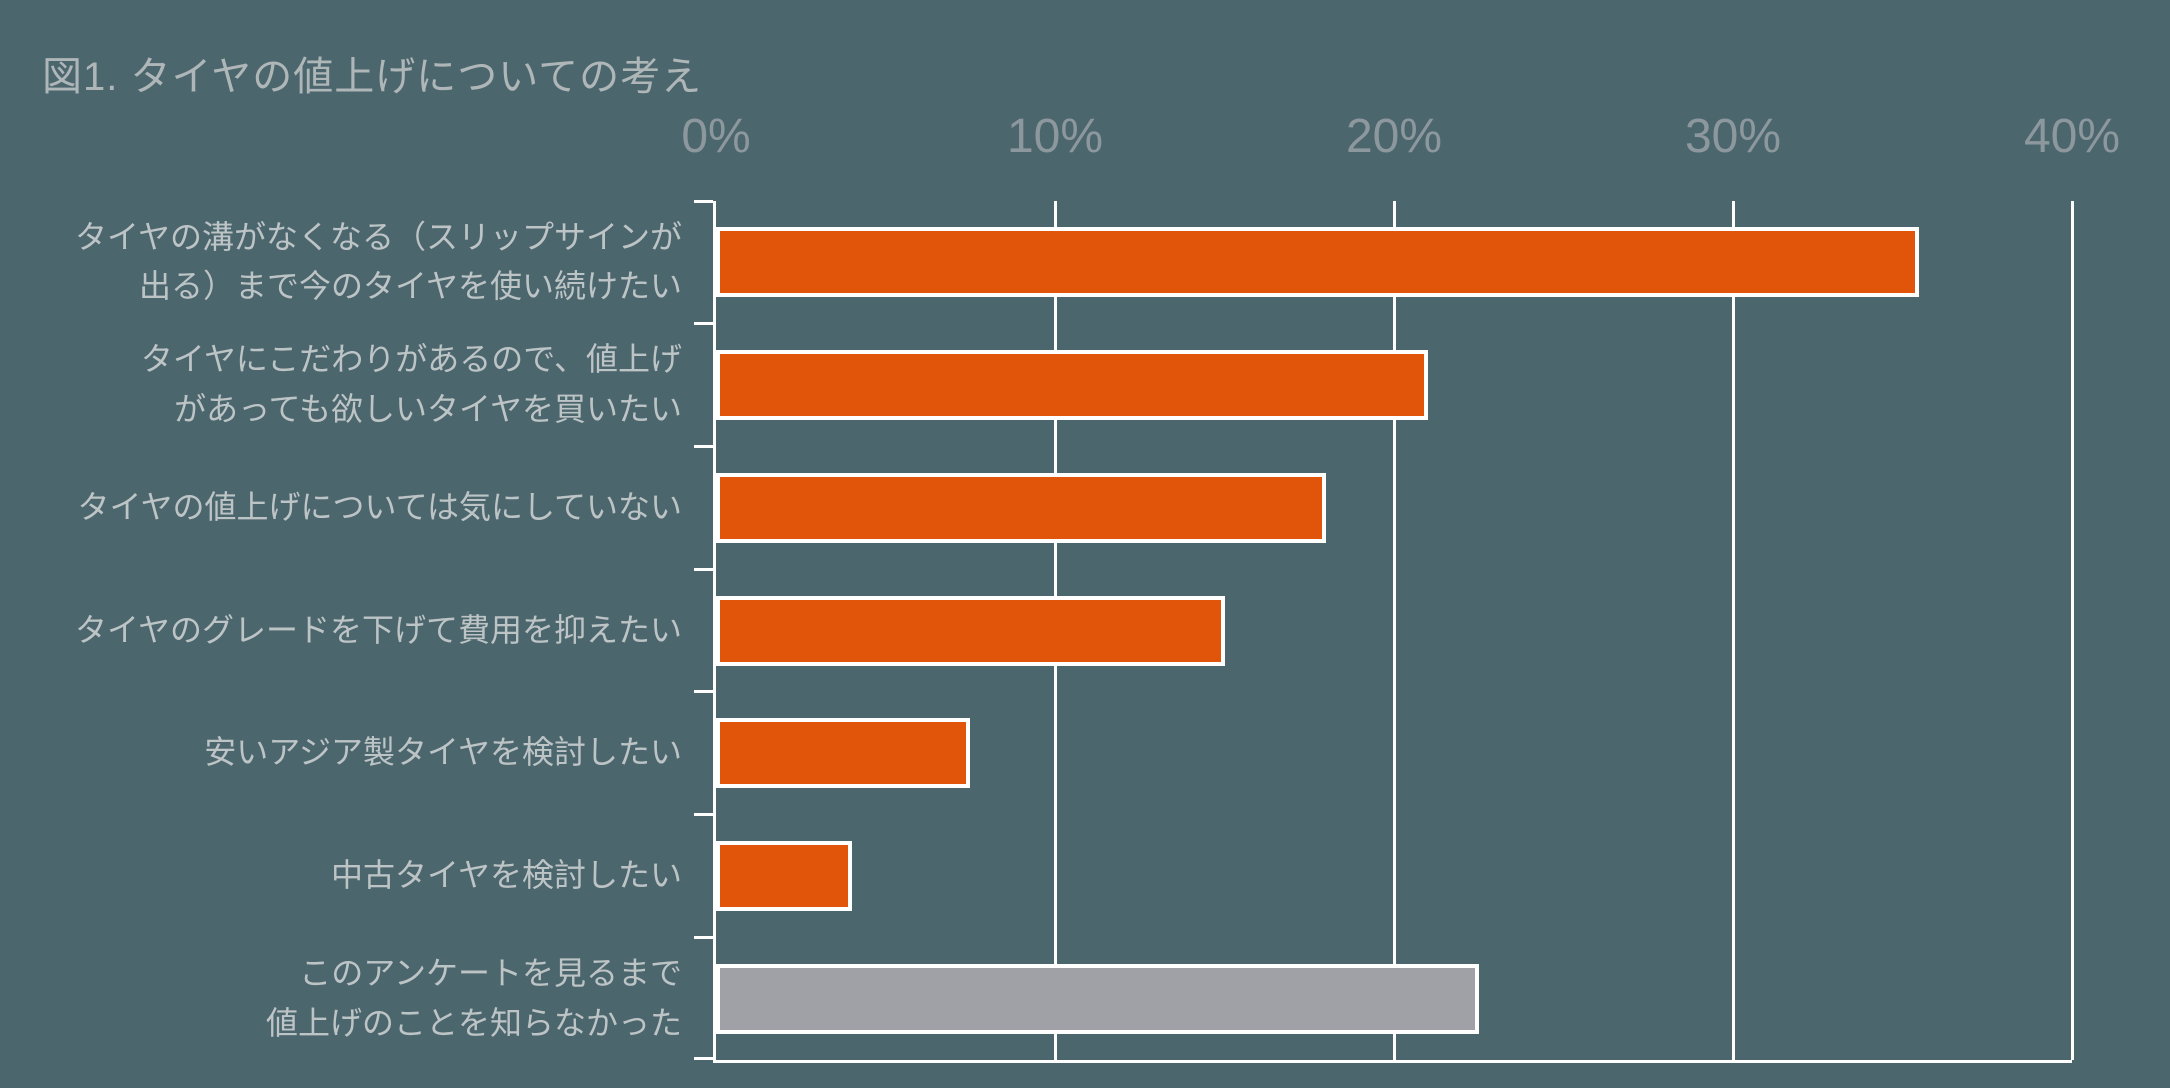 Image resolution: width=2170 pixels, height=1088 pixels. What do you see at coordinates (379, 506) in the screenshot?
I see `category-label: タイヤの値上げについては気にしていない` at bounding box center [379, 506].